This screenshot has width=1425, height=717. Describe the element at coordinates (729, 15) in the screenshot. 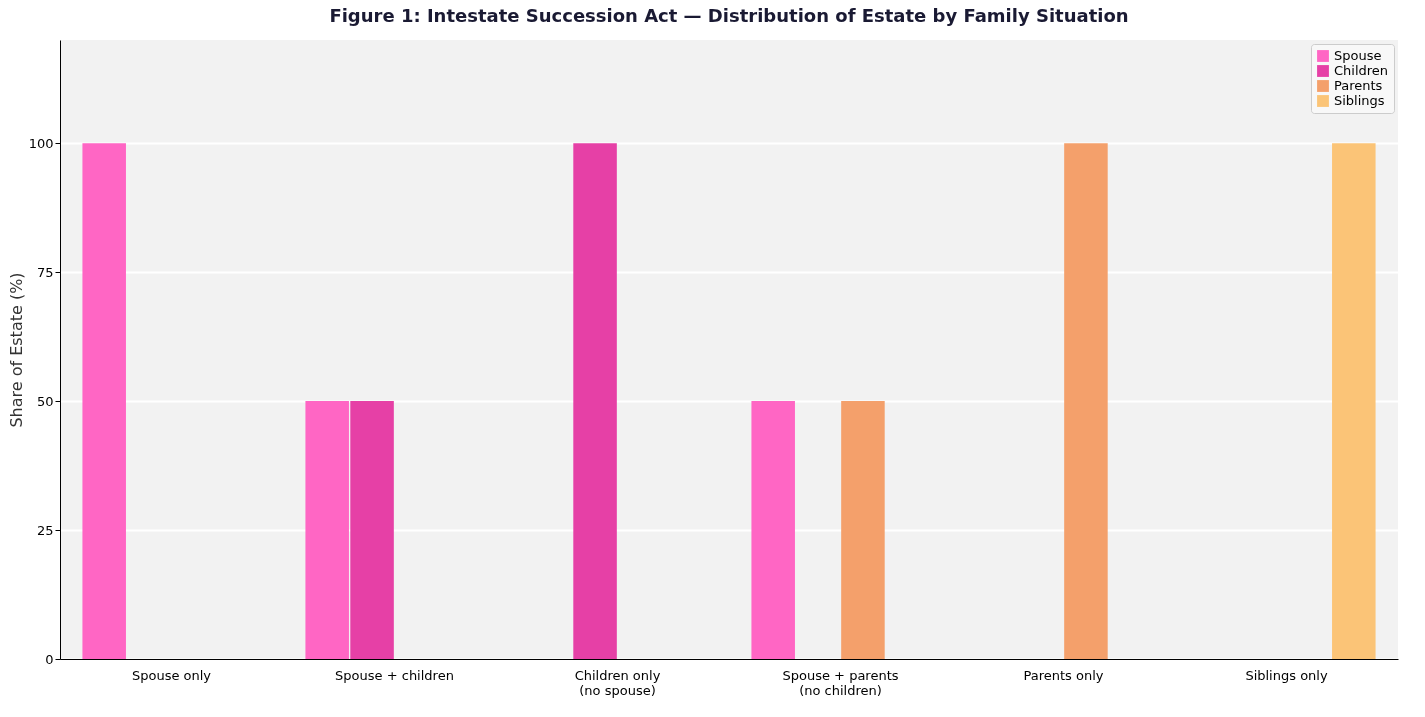

I see `chart-title: Figure 1: Intestate Succession Act — Distribution of Estate by Family Situation` at that location.